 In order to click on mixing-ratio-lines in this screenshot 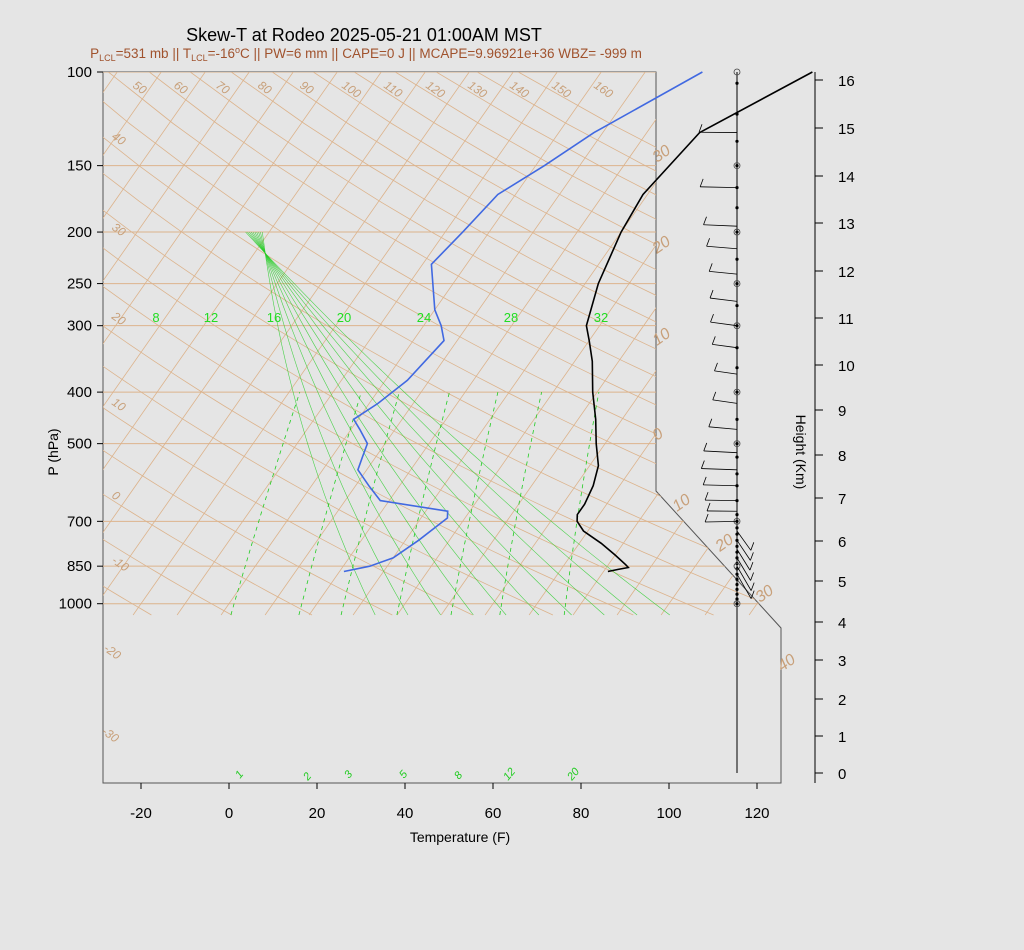, I will do `click(415, 503)`.